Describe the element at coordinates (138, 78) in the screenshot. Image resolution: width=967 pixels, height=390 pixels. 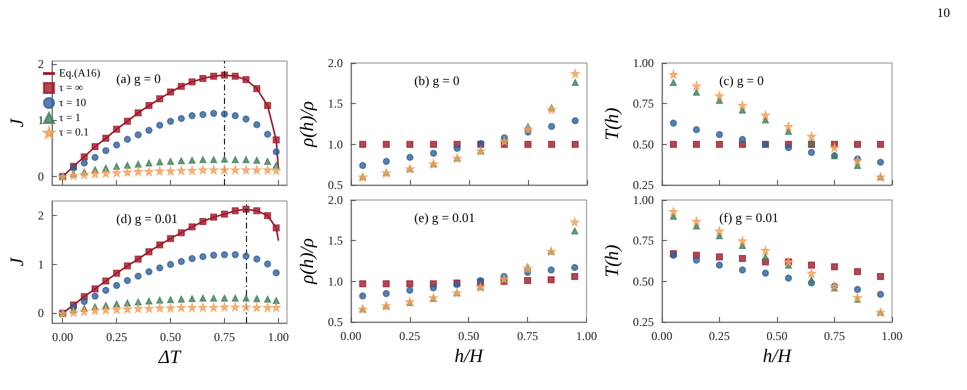
I see `text: (a) g = 0` at that location.